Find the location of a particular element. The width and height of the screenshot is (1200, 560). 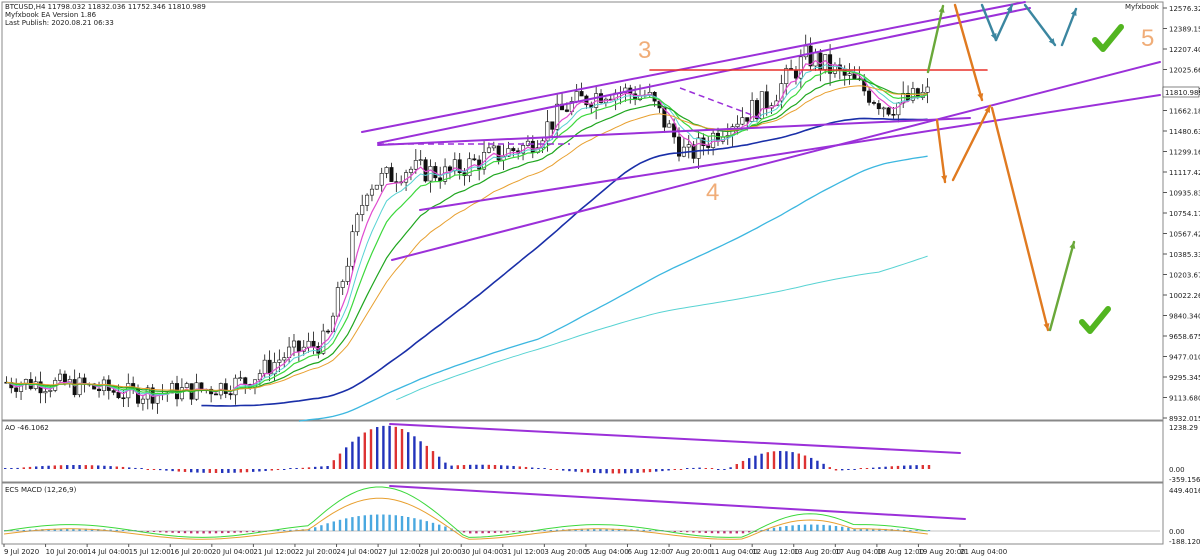

arrow-orange-down-1-head is located at coordinates (980, 96).